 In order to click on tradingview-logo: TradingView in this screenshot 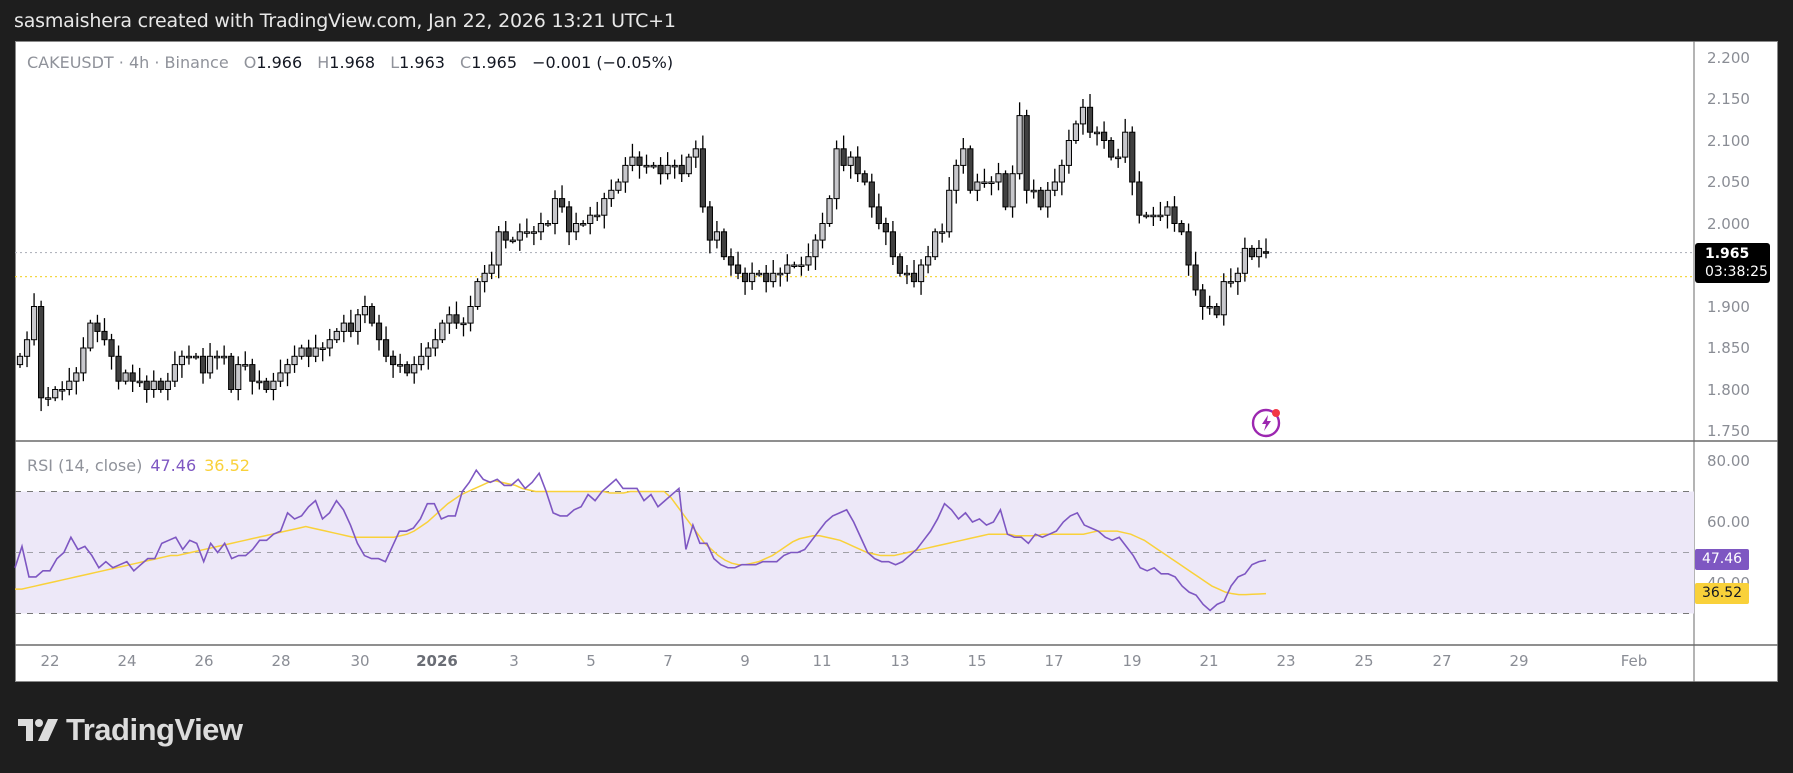, I will do `click(130, 730)`.